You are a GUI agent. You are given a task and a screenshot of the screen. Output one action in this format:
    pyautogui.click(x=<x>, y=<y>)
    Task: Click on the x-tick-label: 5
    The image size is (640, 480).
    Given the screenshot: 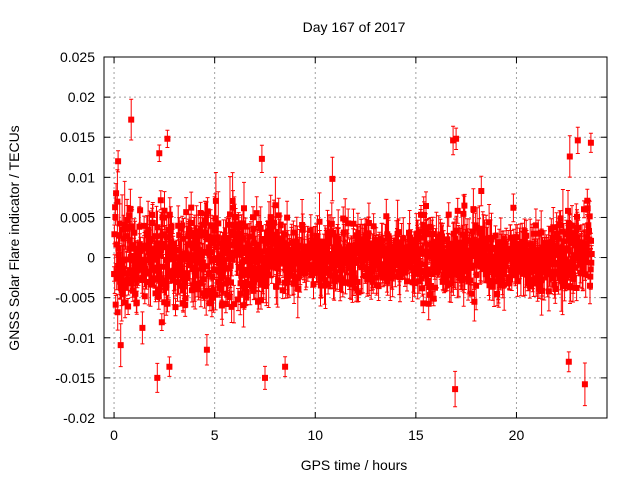 What is the action you would take?
    pyautogui.click(x=215, y=435)
    